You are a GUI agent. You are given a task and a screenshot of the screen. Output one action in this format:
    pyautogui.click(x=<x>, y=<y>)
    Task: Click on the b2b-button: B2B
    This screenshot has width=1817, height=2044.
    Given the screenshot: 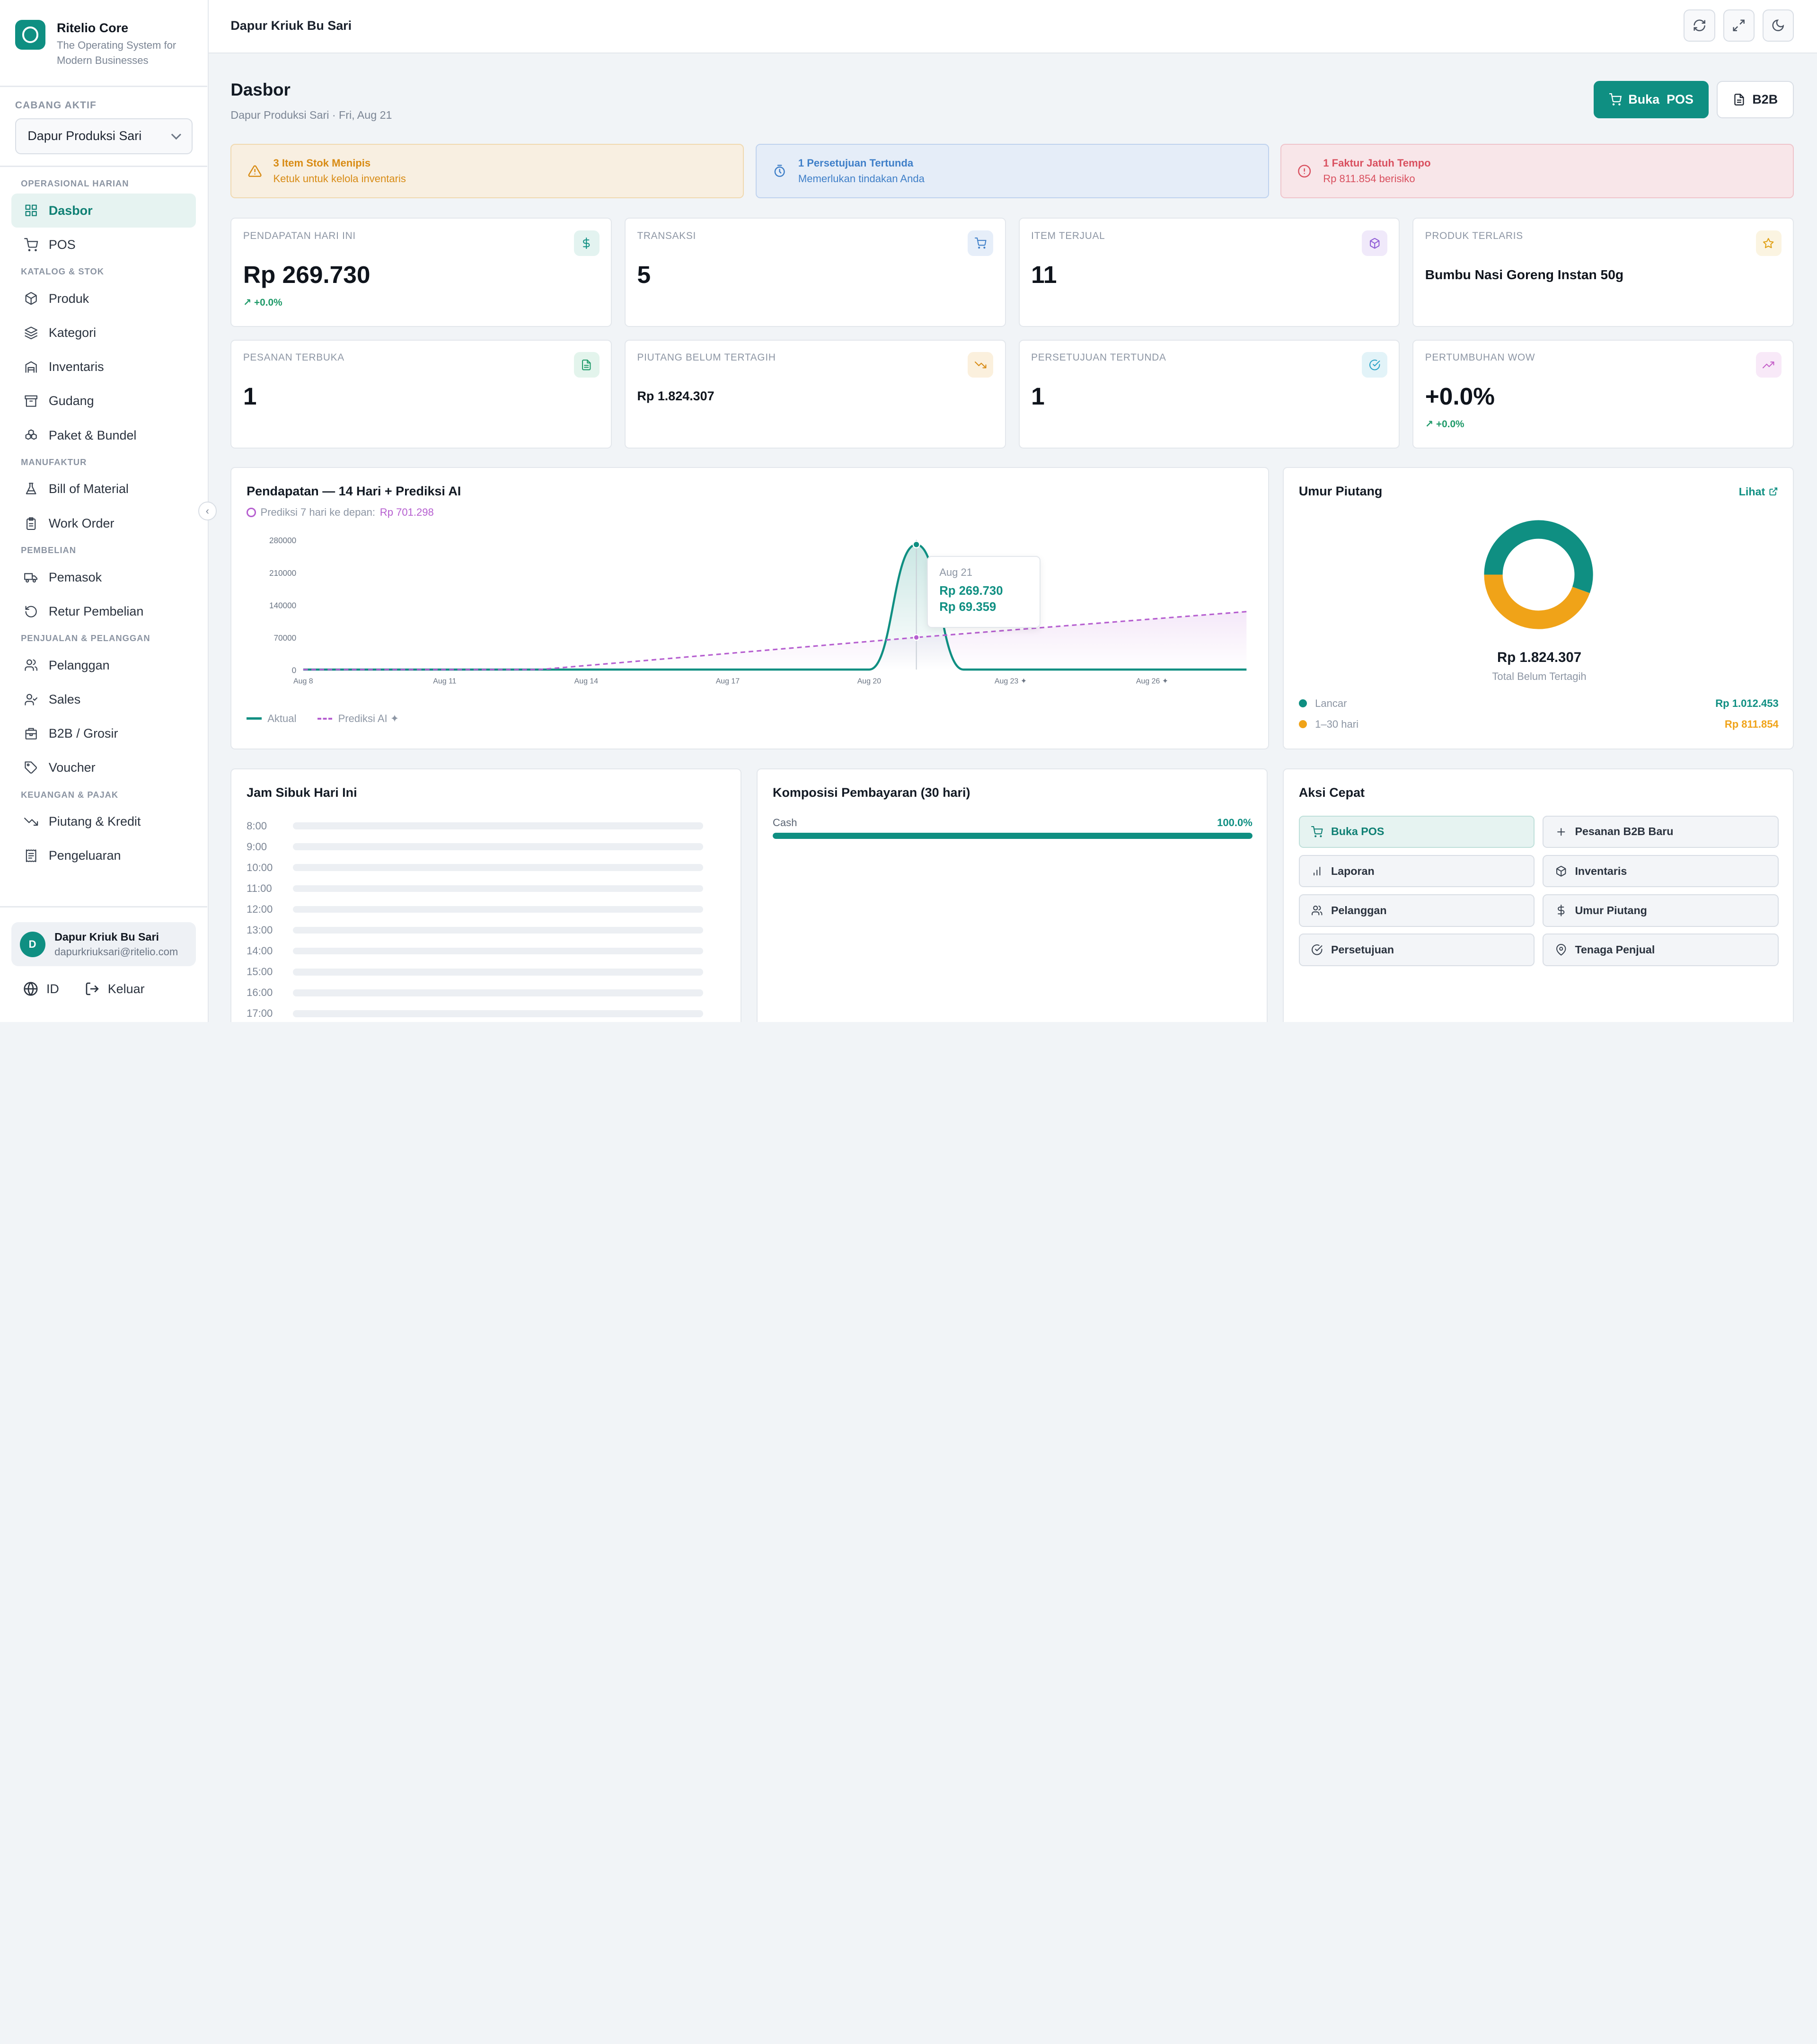 What is the action you would take?
    pyautogui.click(x=1755, y=99)
    